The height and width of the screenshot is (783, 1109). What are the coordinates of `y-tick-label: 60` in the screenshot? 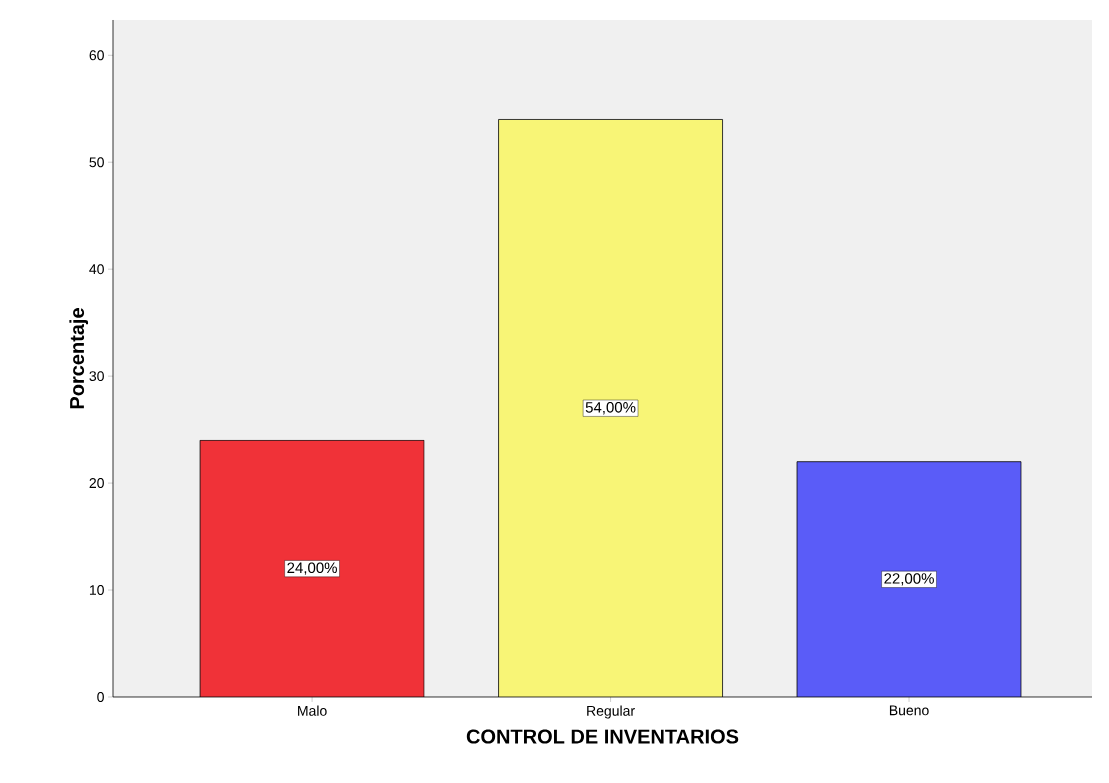 It's located at (96, 55).